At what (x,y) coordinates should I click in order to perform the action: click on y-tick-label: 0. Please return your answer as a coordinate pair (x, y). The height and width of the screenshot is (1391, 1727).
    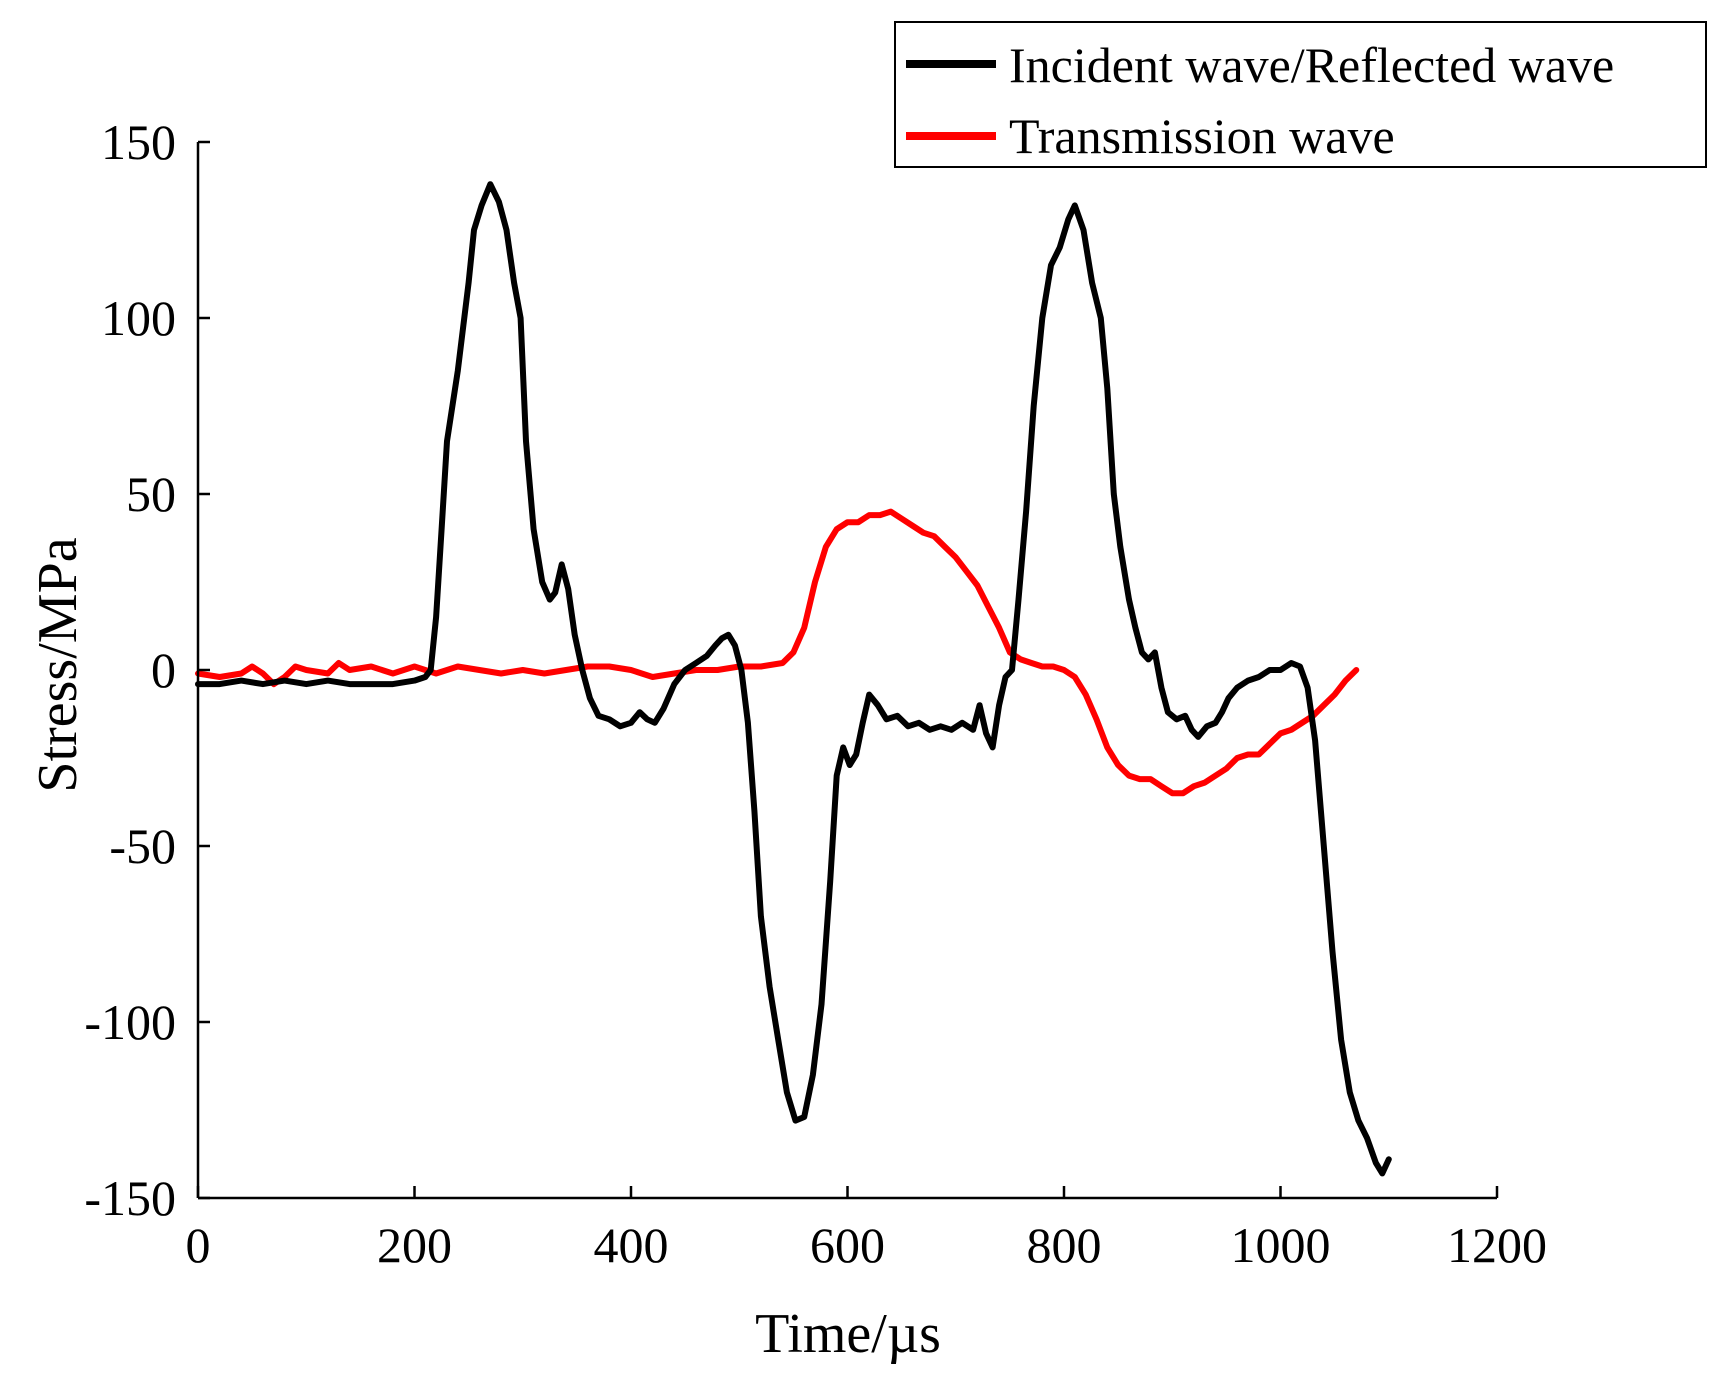
    Looking at the image, I should click on (163, 670).